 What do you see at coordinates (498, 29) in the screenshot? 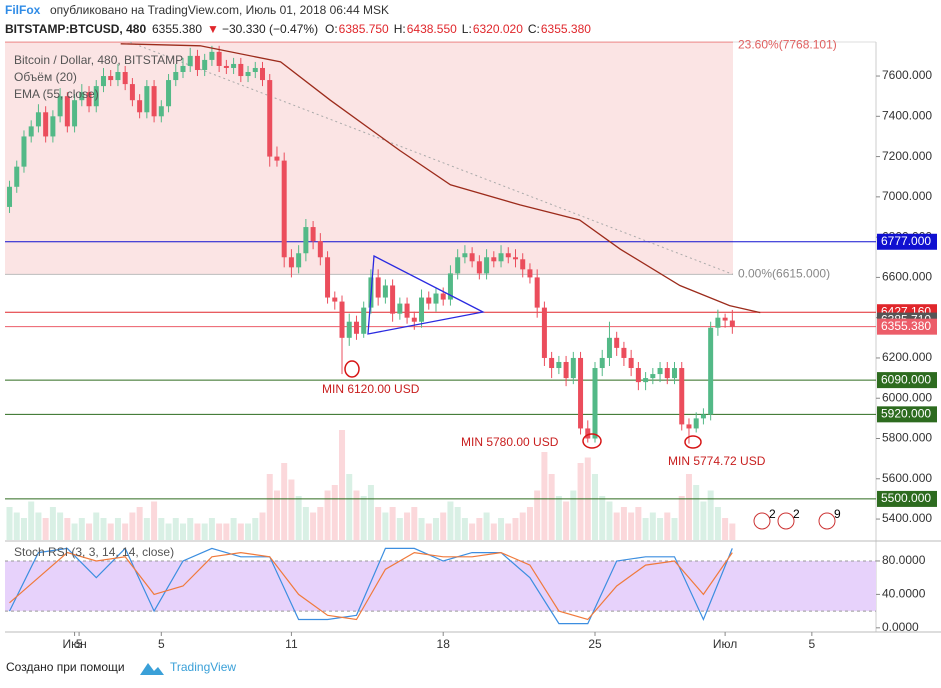
I see `ohlc-value: 6320.020` at bounding box center [498, 29].